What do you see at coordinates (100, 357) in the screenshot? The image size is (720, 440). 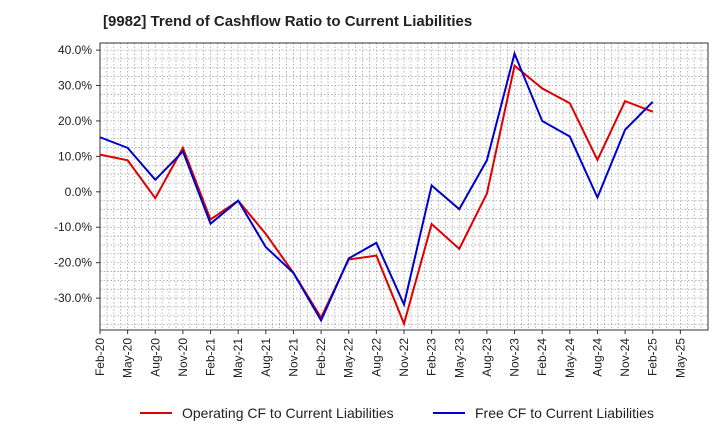 I see `x-tick-label: Feb-20` at bounding box center [100, 357].